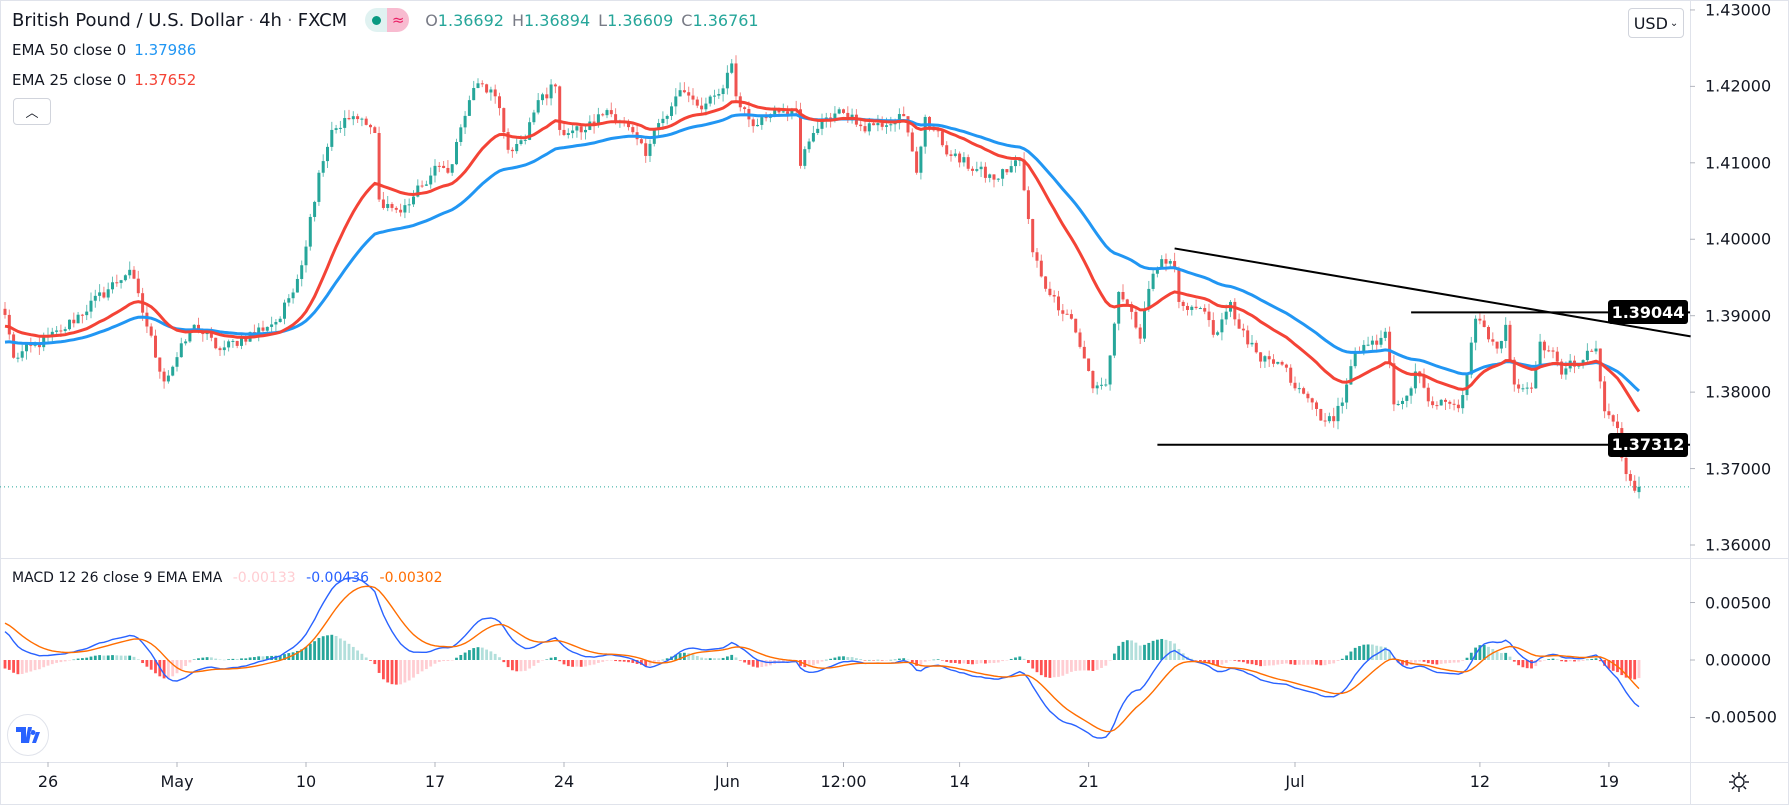  Describe the element at coordinates (28, 735) in the screenshot. I see `tradingview-logo` at that location.